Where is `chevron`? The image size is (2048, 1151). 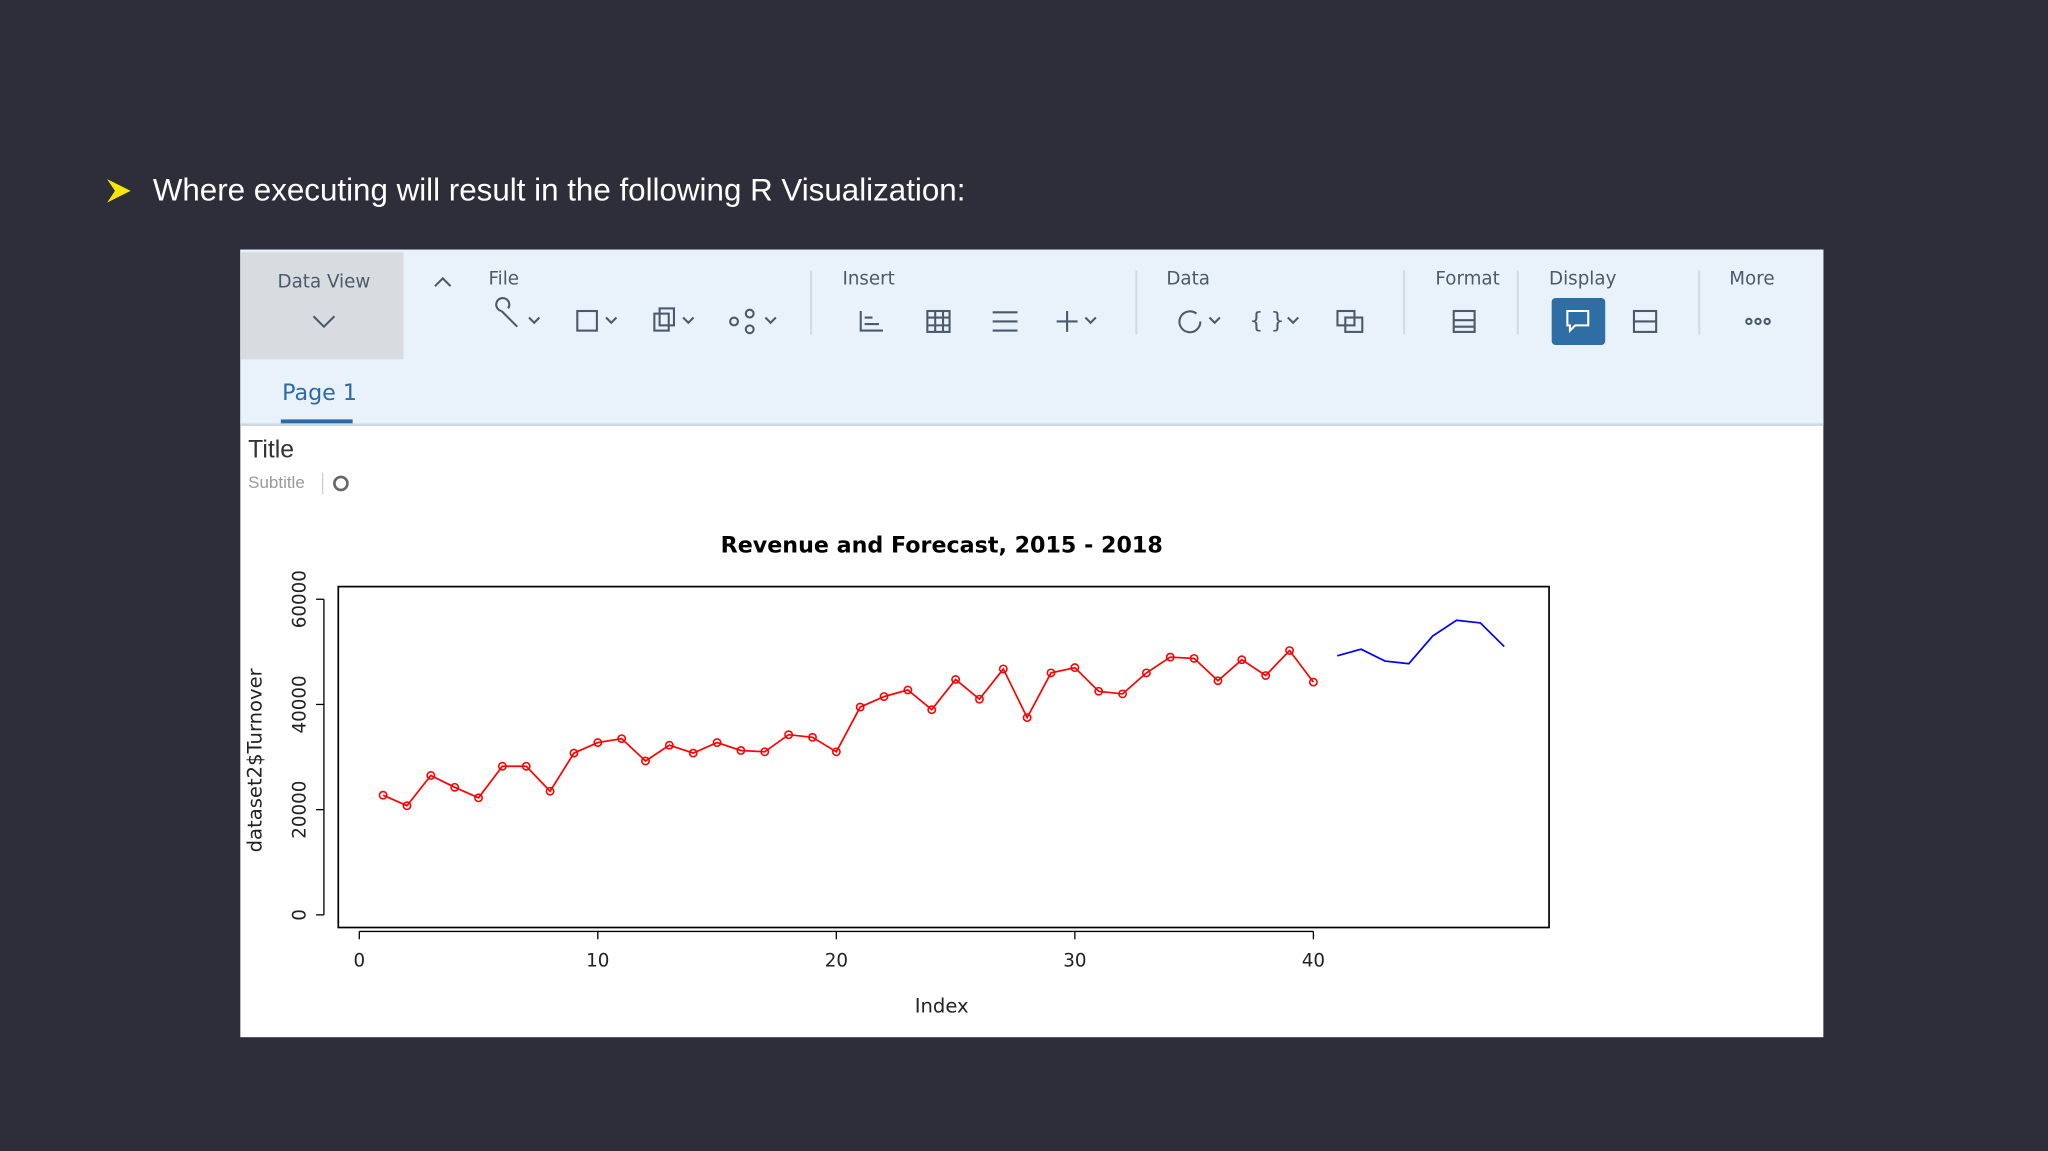
chevron is located at coordinates (324, 322).